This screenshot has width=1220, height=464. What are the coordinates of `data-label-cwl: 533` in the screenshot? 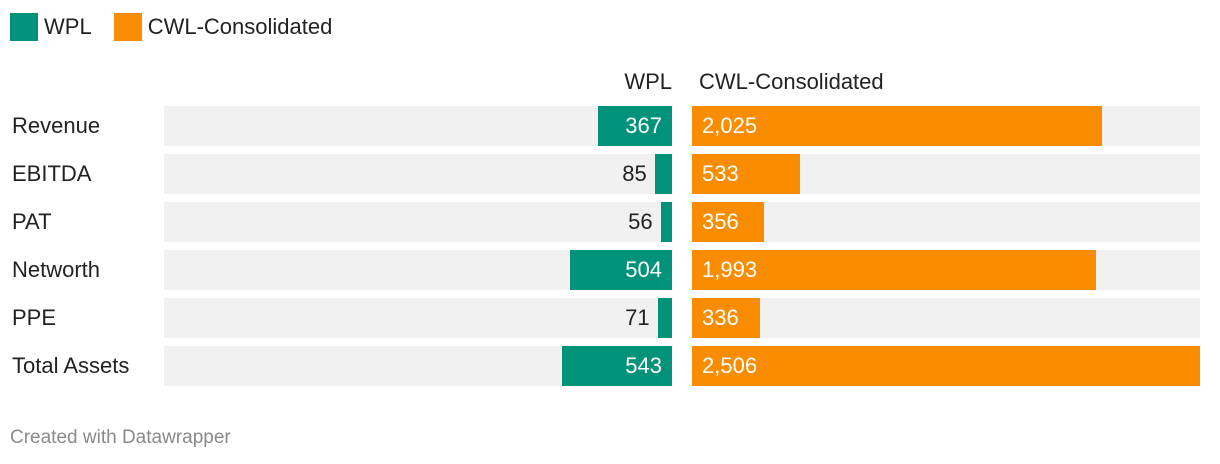 It's located at (720, 173).